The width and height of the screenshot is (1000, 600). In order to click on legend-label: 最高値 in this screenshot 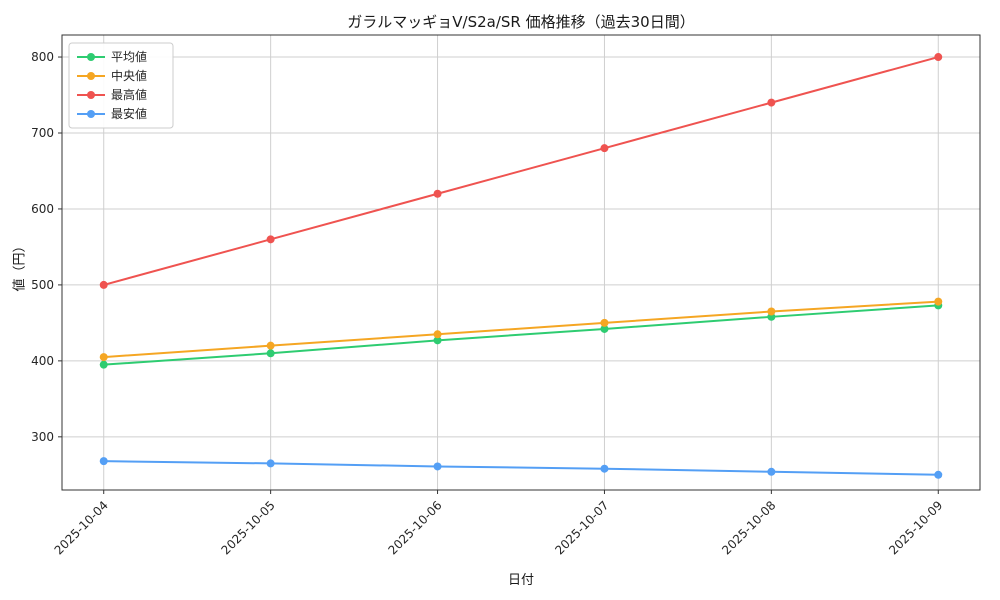, I will do `click(129, 94)`.